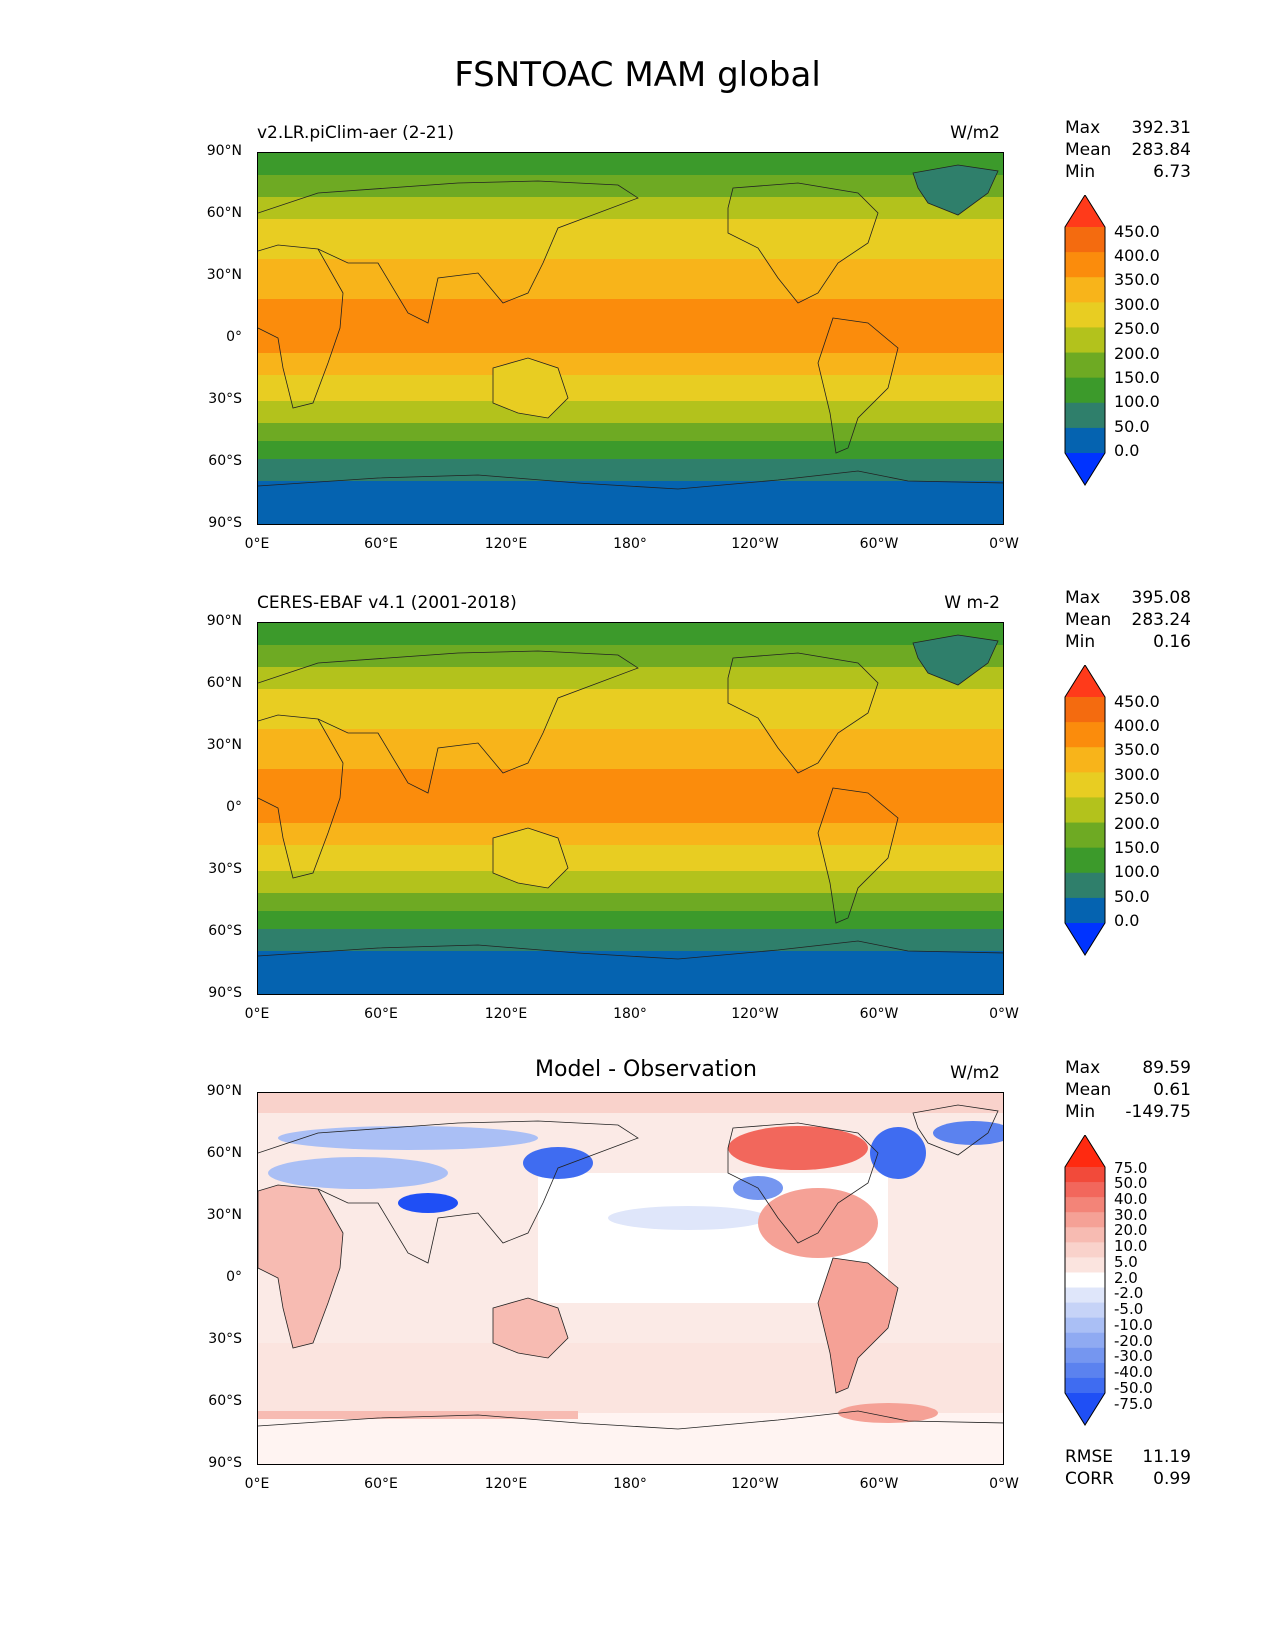 This screenshot has width=1275, height=1650. I want to click on stat-label: Max, so click(1083, 598).